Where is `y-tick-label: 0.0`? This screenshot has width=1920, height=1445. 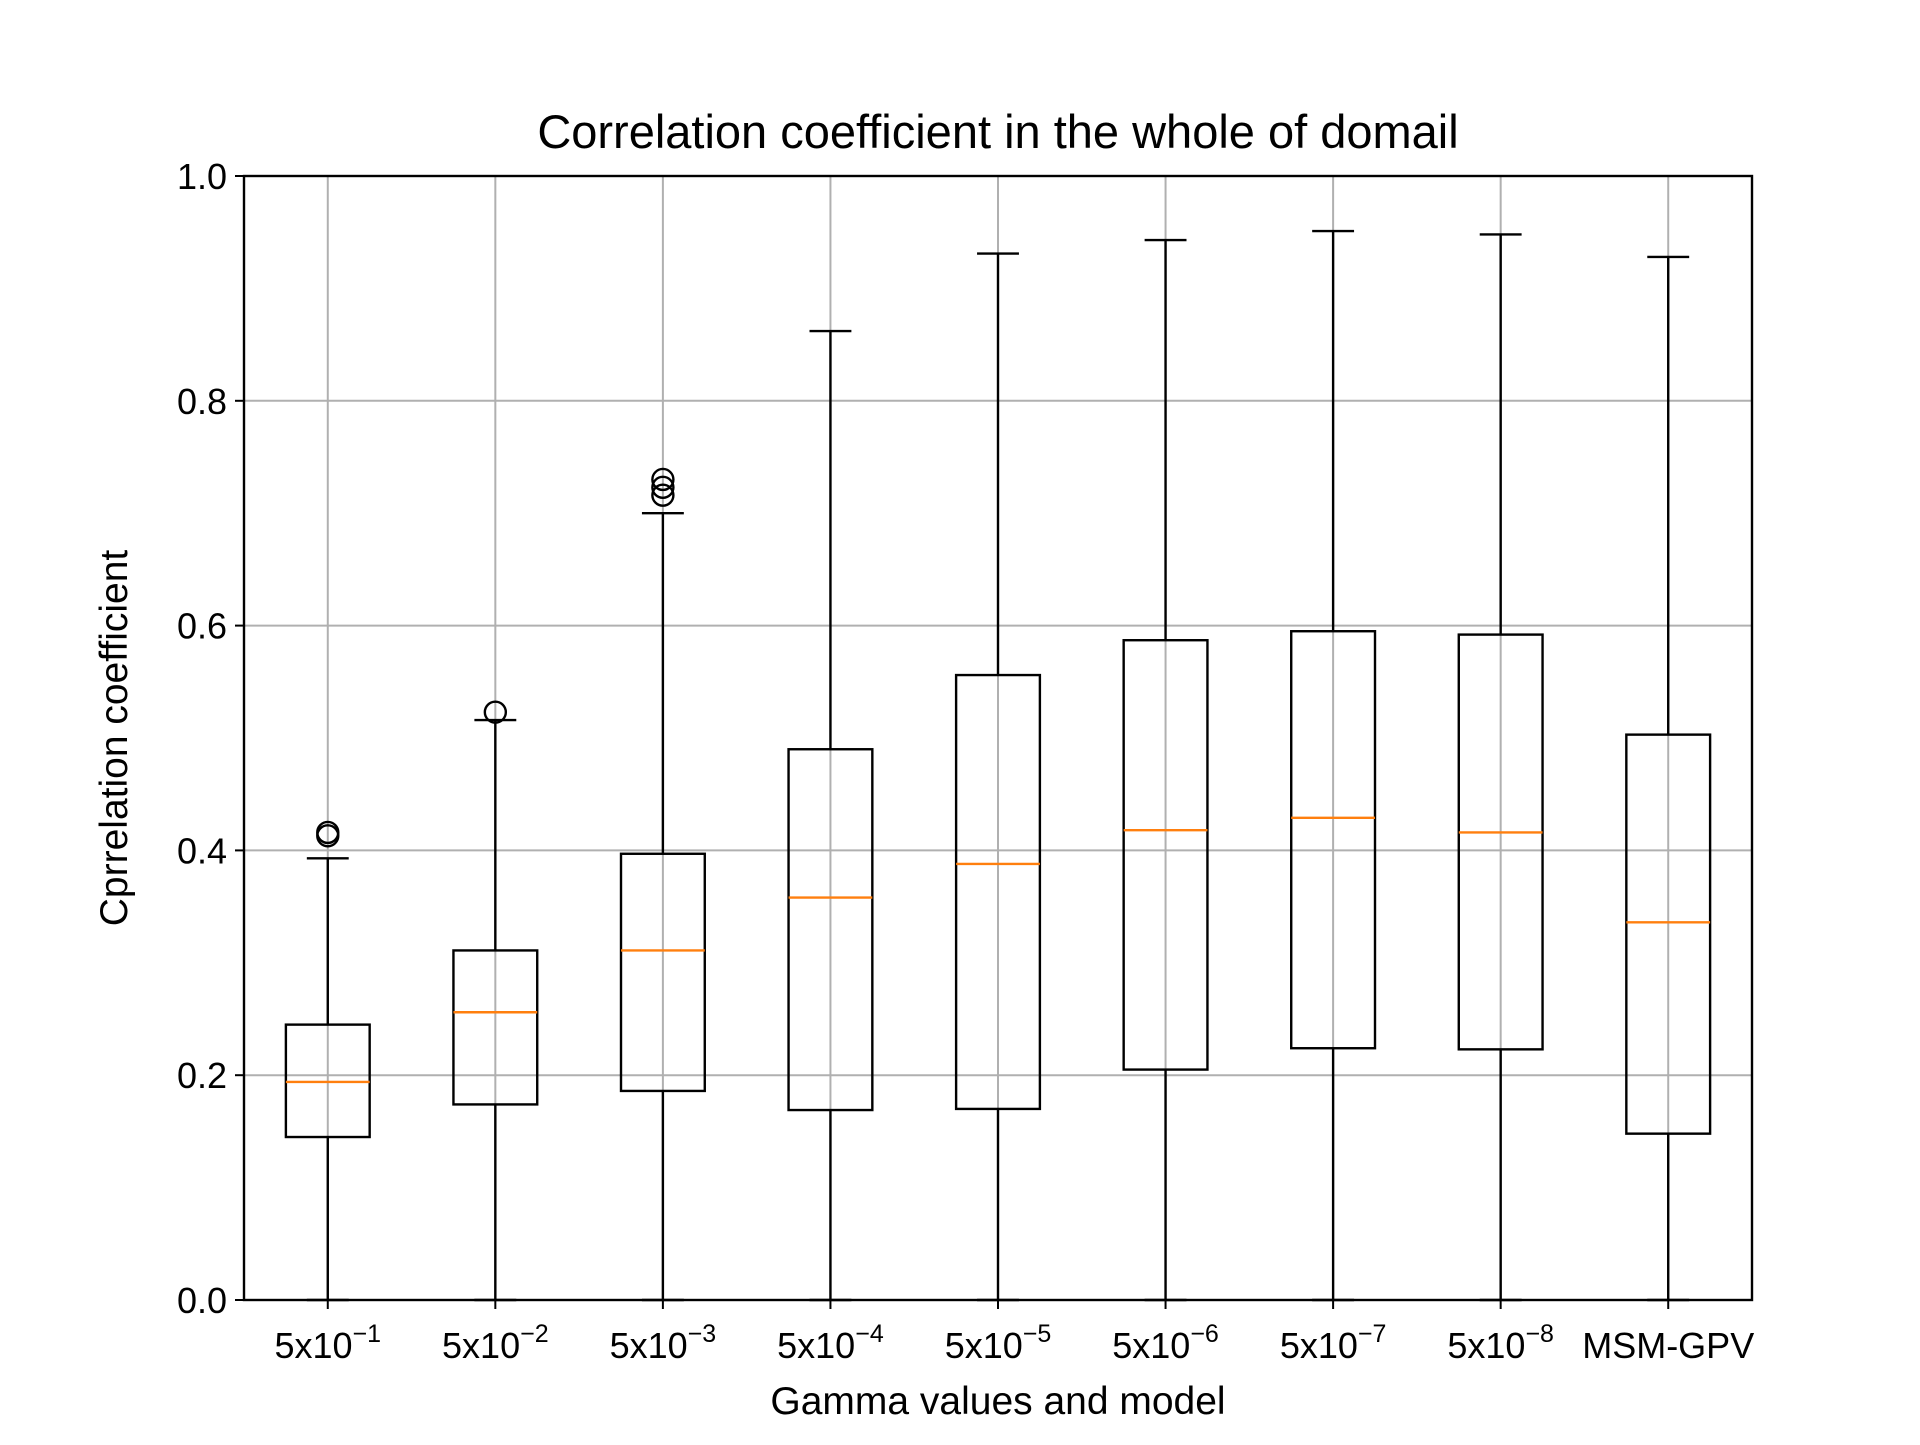
y-tick-label: 0.0 is located at coordinates (202, 1300).